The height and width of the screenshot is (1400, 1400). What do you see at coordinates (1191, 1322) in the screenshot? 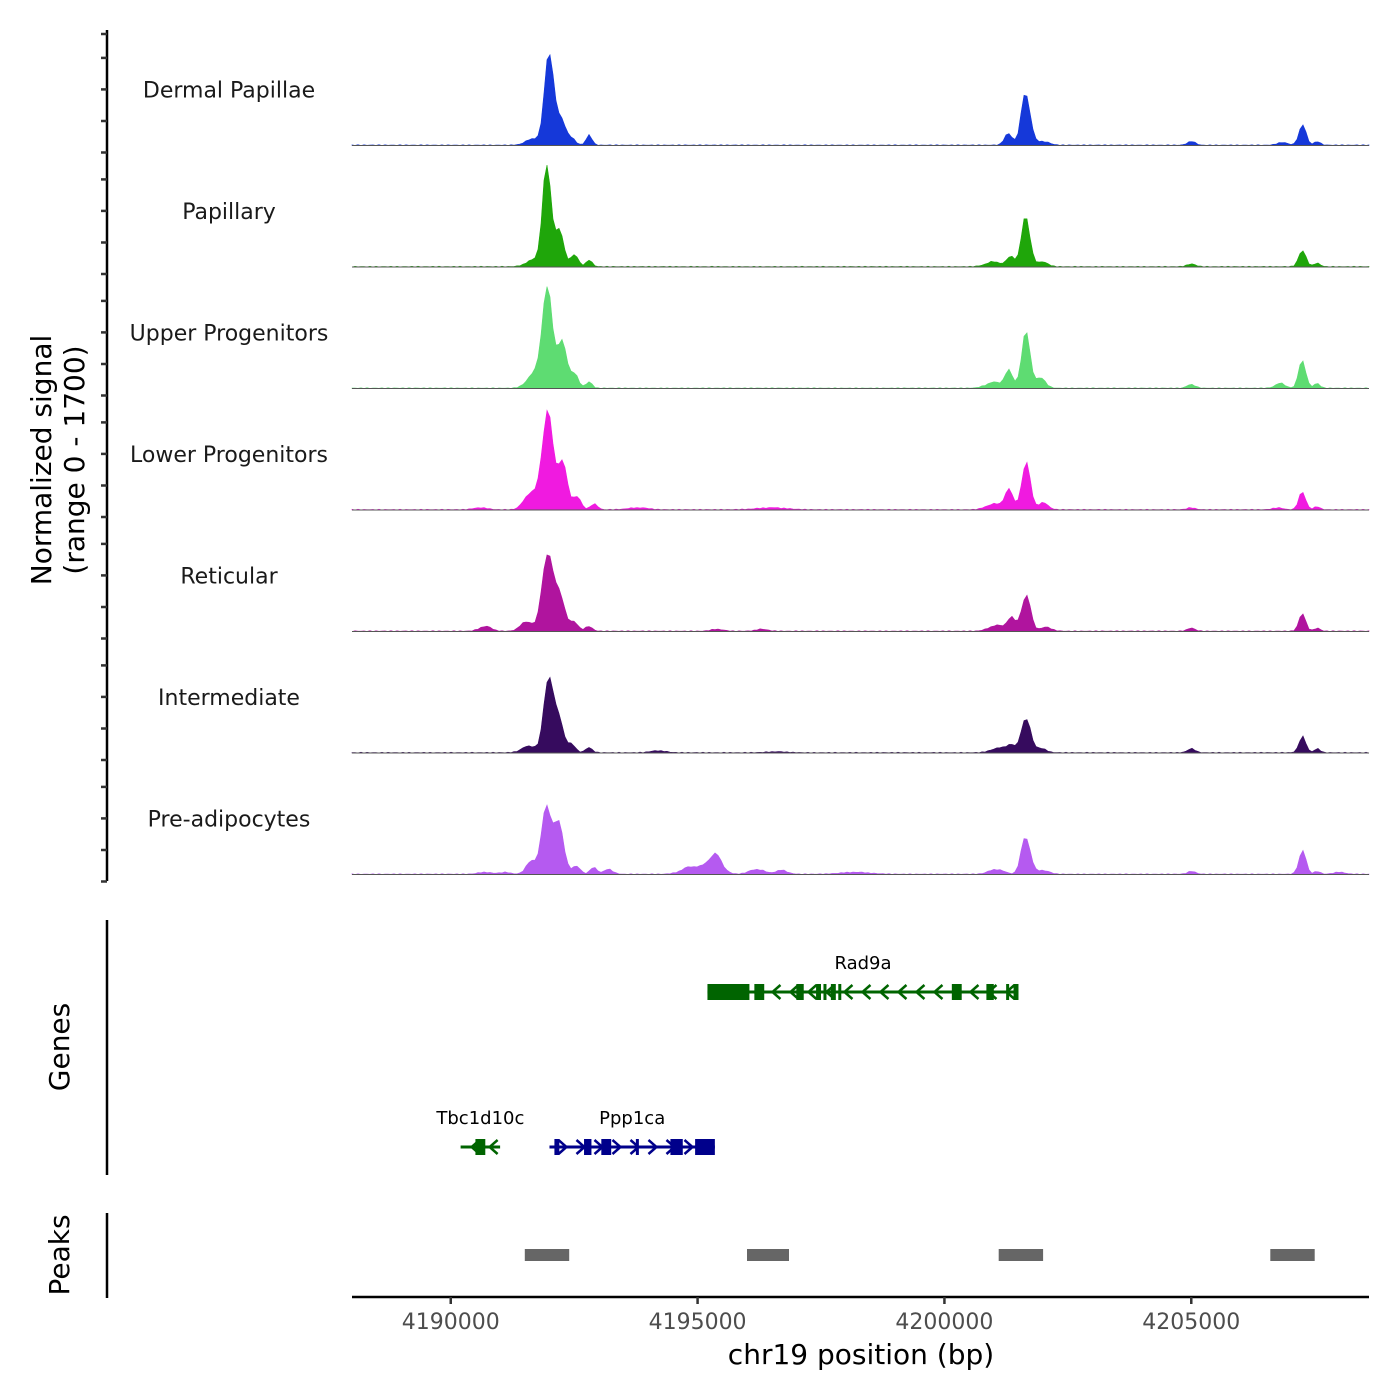
I see `x-tick-label: 4205000` at bounding box center [1191, 1322].